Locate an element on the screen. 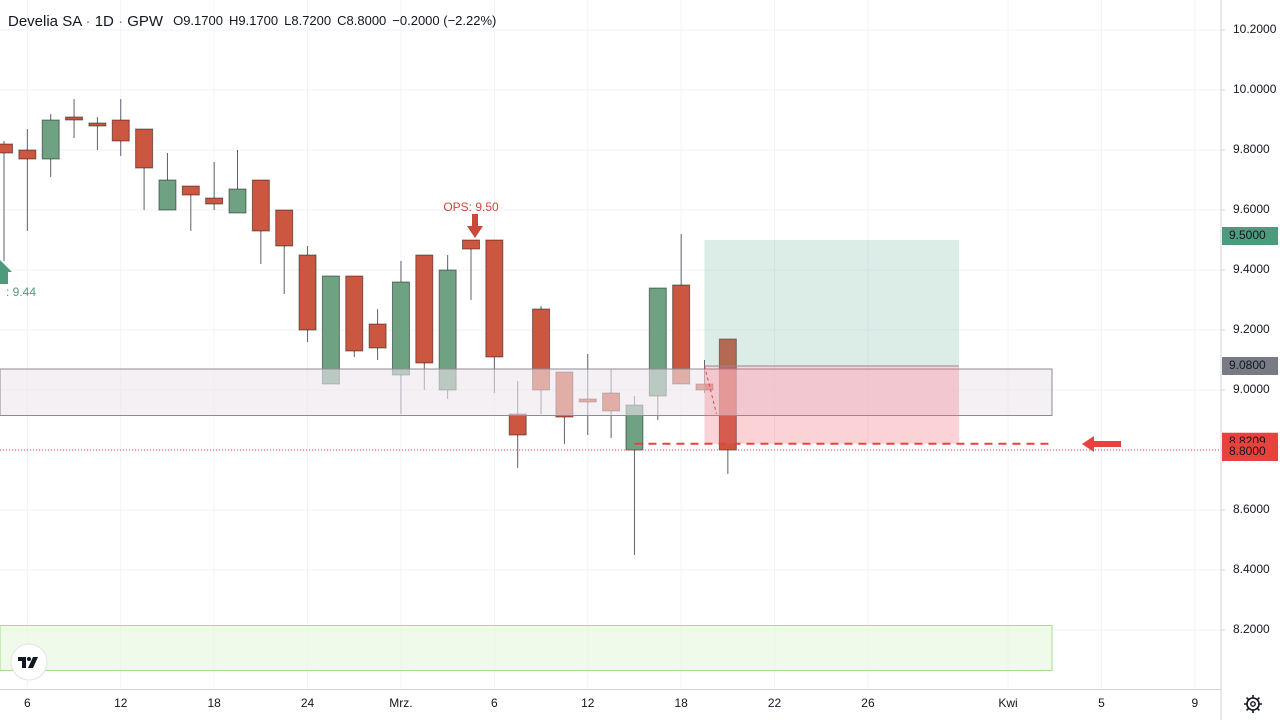 Image resolution: width=1280 pixels, height=720 pixels. price-badge-label: 8.8000 is located at coordinates (1247, 451).